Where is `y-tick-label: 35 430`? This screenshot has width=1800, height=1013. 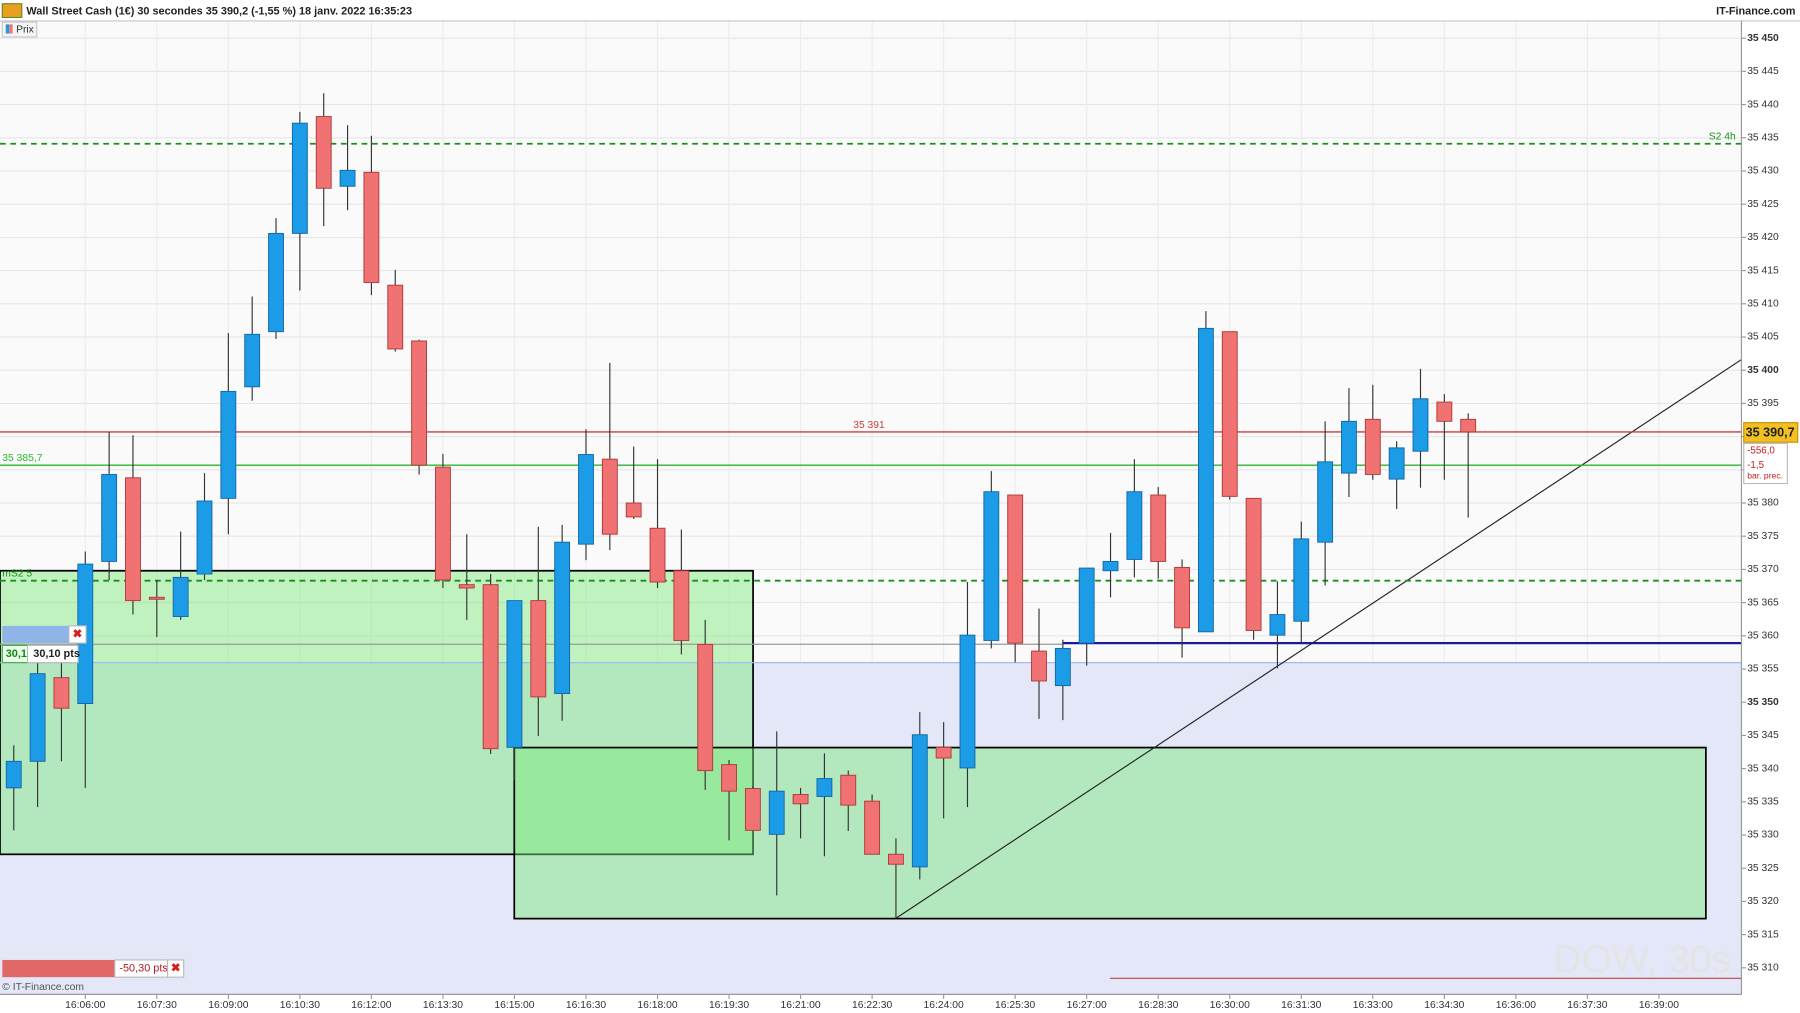 y-tick-label: 35 430 is located at coordinates (1763, 171).